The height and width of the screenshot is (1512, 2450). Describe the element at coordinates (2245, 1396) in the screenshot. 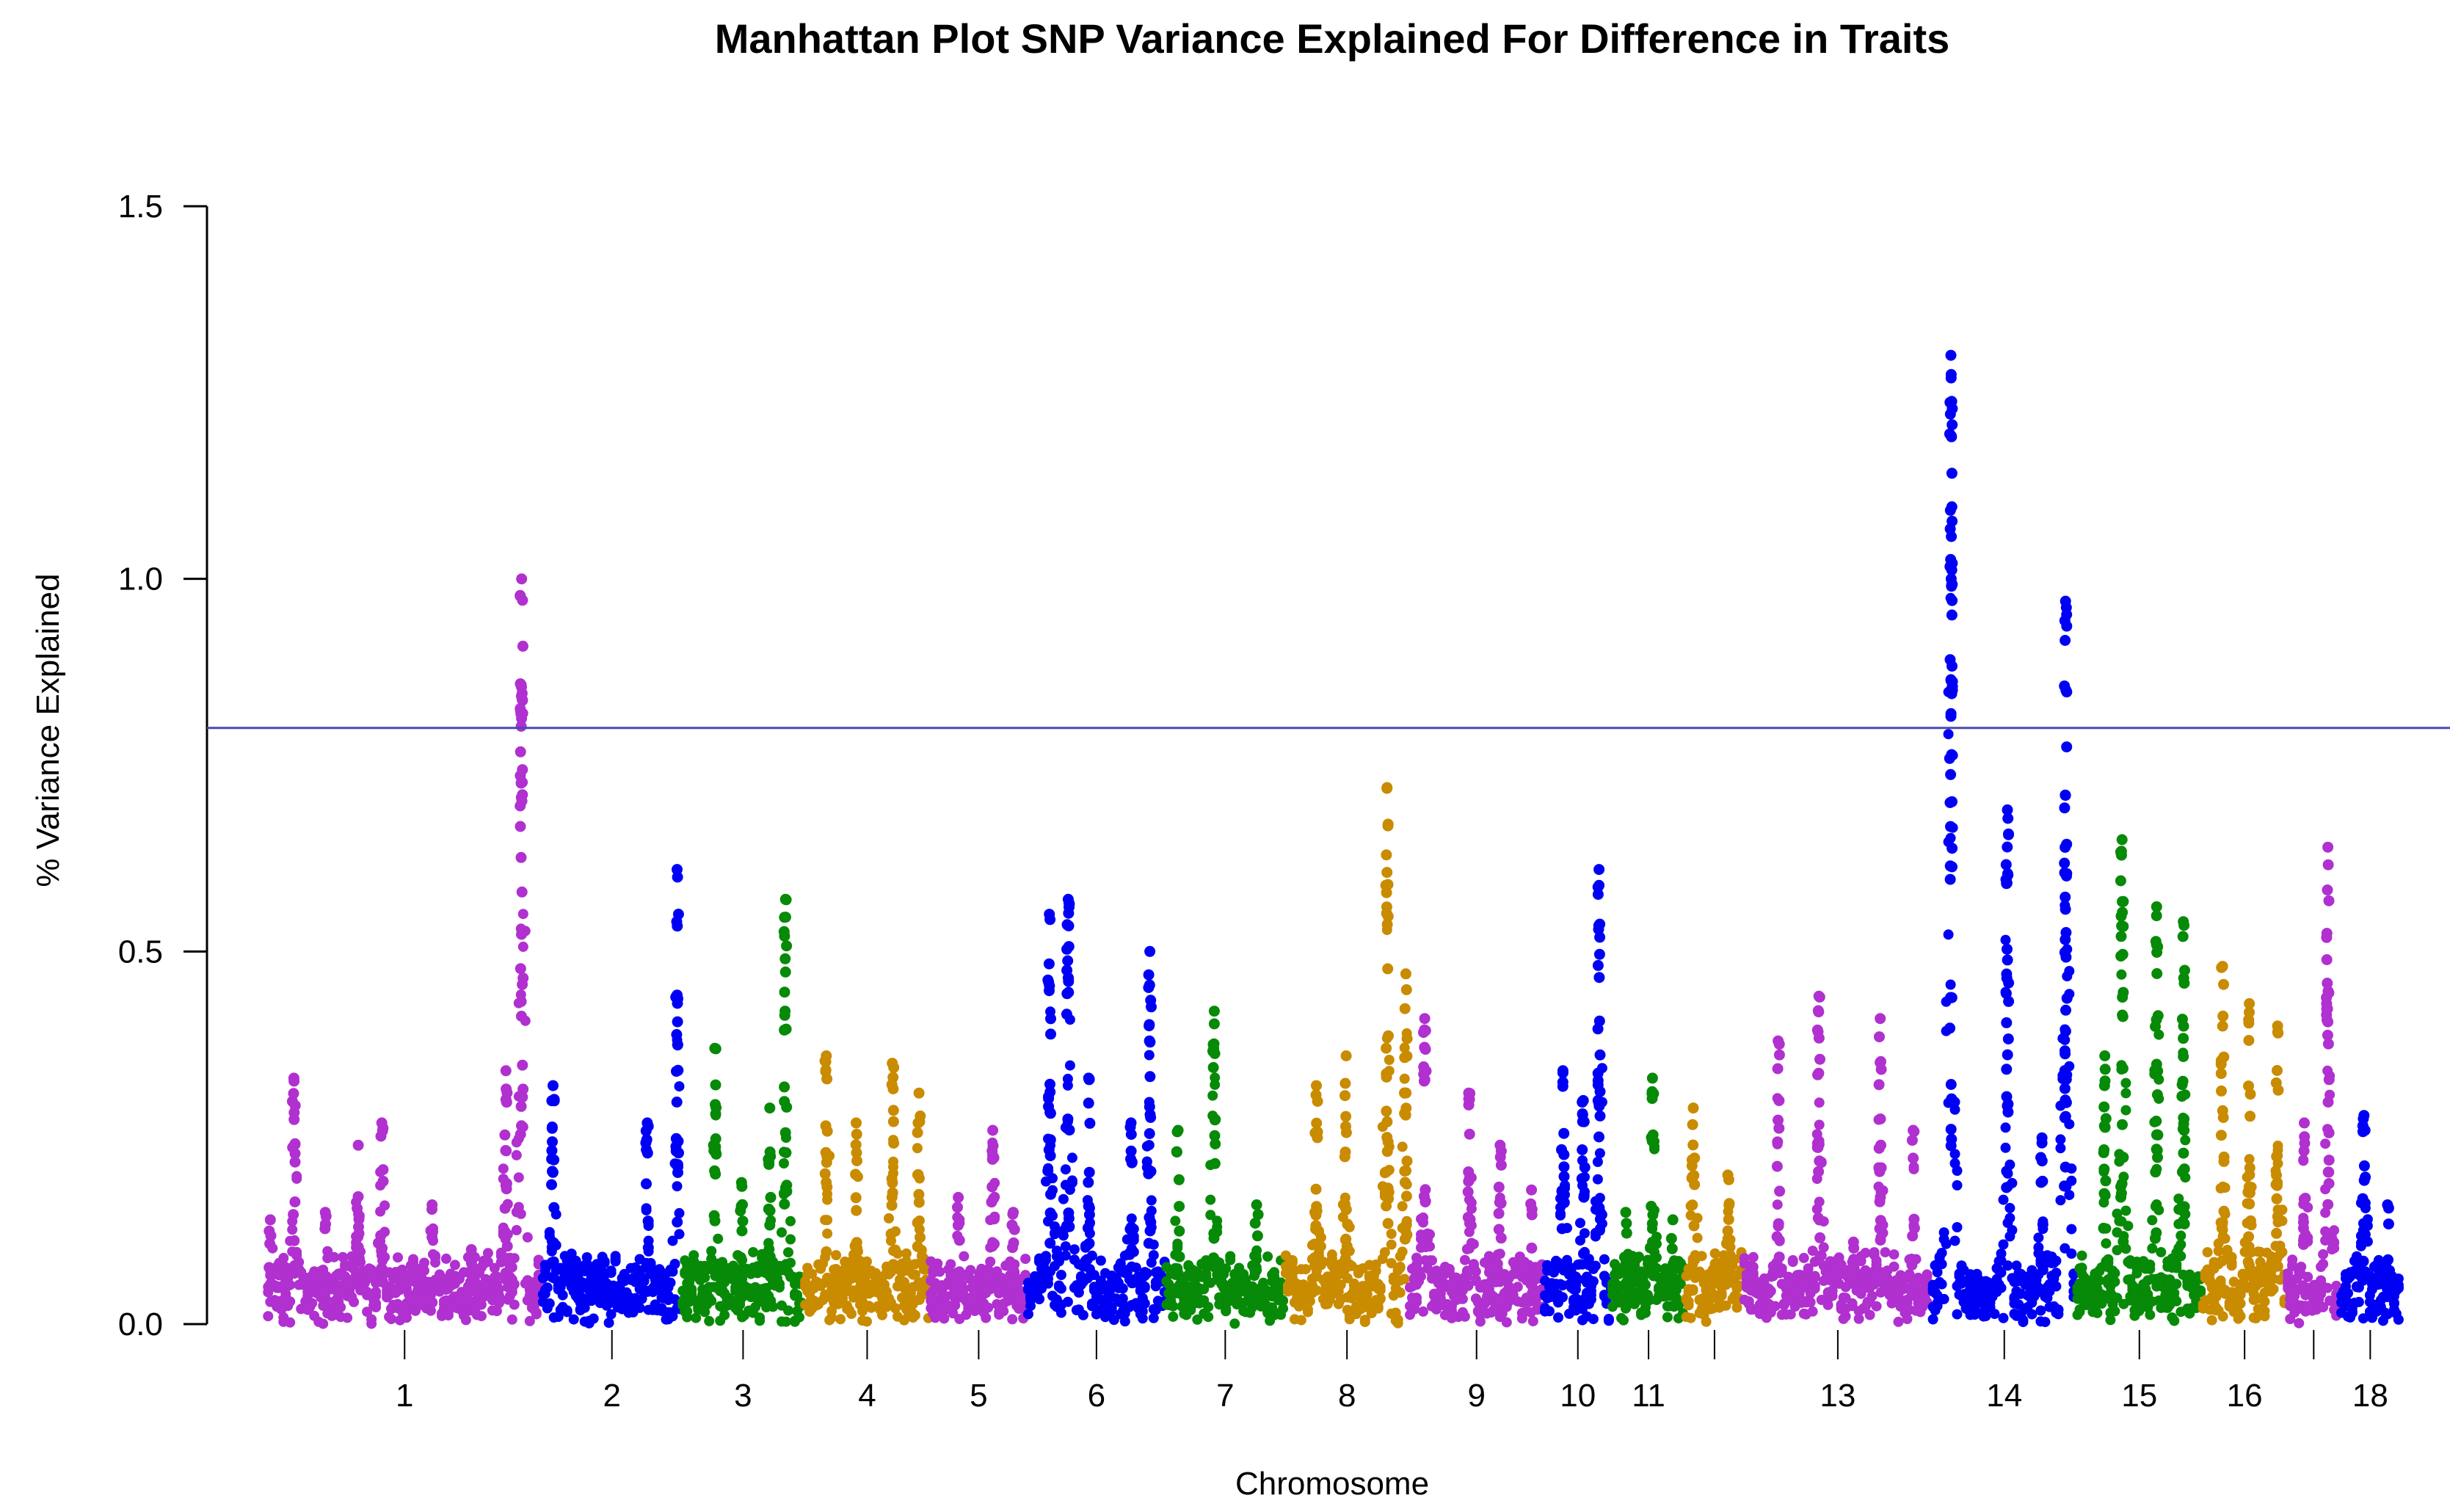

I see `x-tick-label: 16` at that location.